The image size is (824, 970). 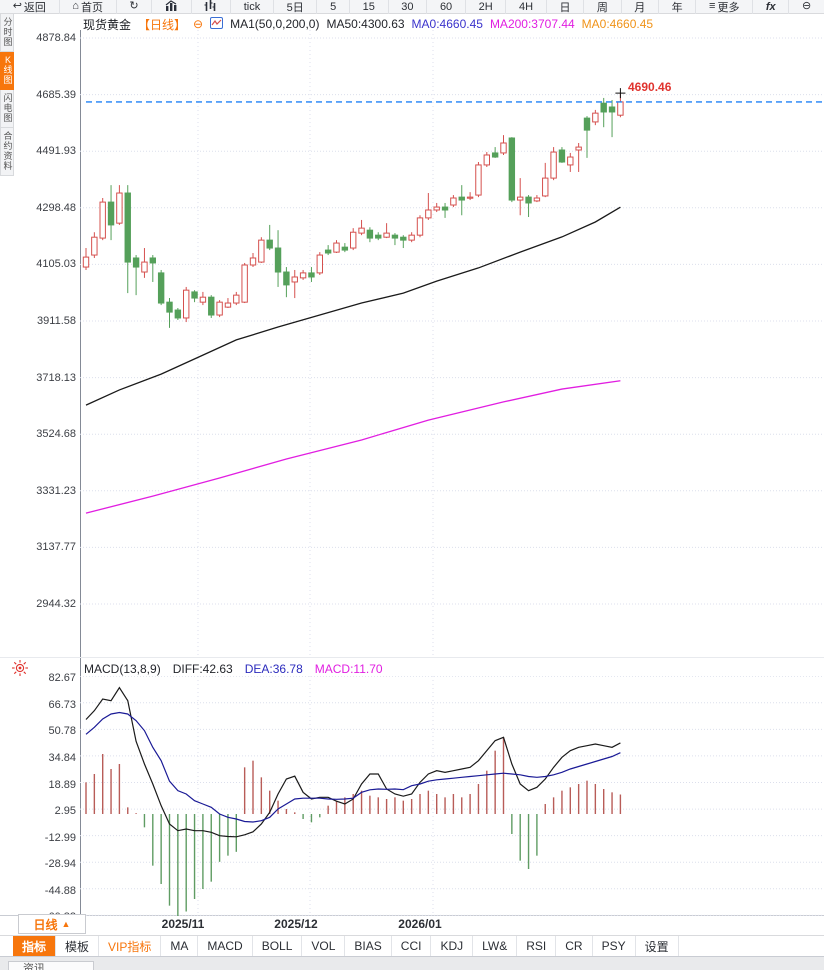 I want to click on indicator-settings-icon, so click(x=20, y=670).